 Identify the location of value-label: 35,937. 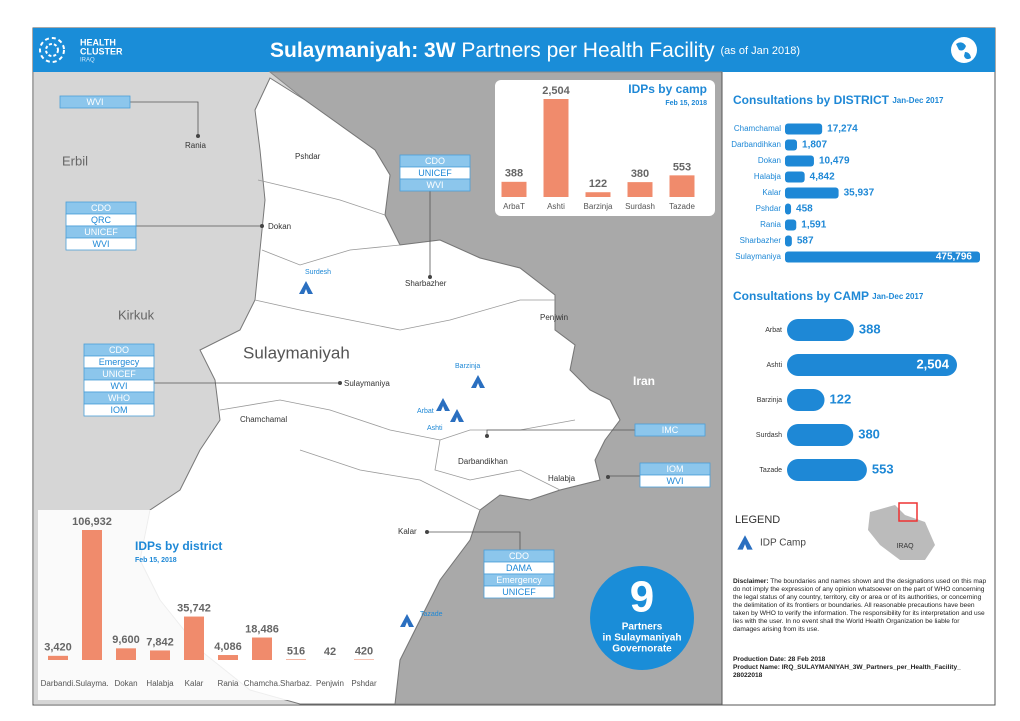
(859, 193).